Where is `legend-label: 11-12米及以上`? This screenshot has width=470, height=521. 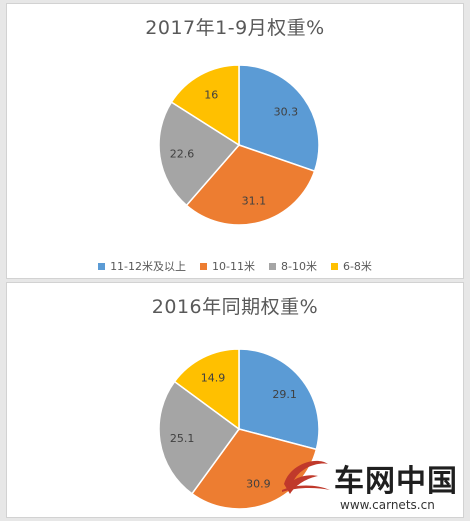 legend-label: 11-12米及以上 is located at coordinates (148, 266).